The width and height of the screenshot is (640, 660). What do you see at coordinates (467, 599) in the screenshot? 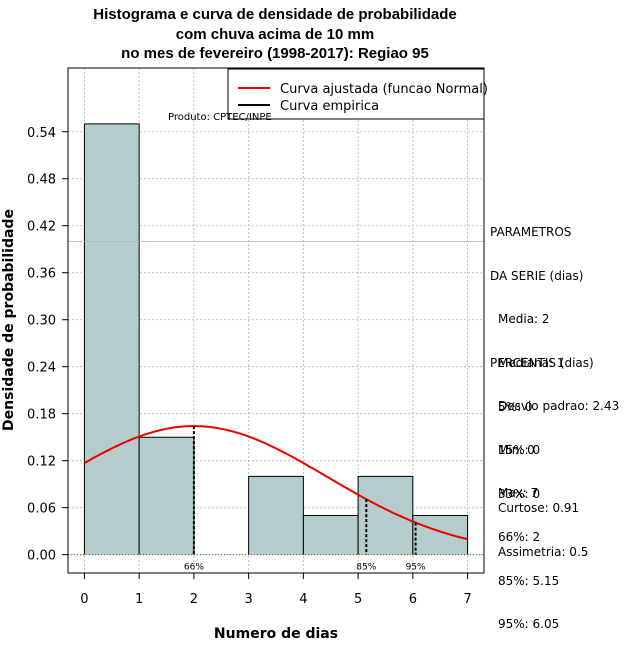
I see `x-tick-label-7: 7` at bounding box center [467, 599].